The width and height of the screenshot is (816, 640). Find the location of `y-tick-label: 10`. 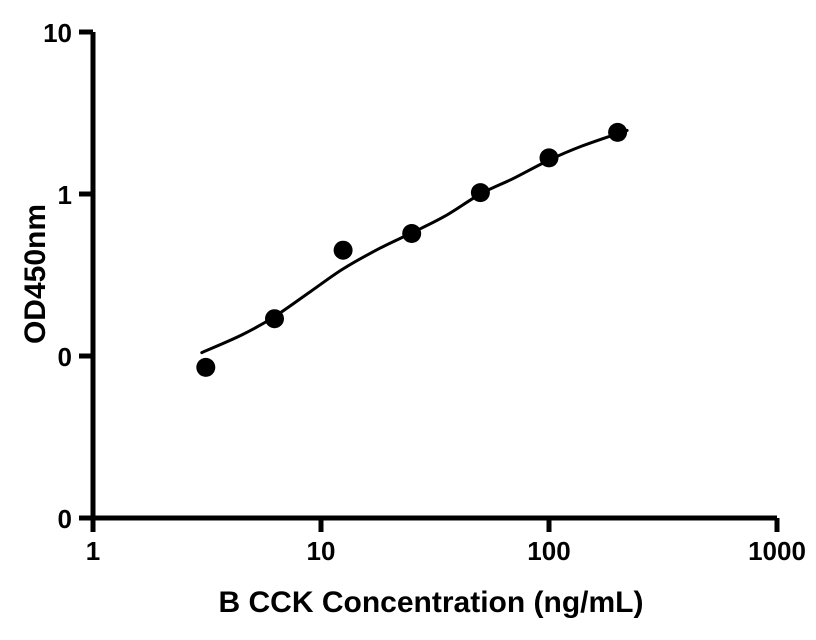

y-tick-label: 10 is located at coordinates (57, 33).